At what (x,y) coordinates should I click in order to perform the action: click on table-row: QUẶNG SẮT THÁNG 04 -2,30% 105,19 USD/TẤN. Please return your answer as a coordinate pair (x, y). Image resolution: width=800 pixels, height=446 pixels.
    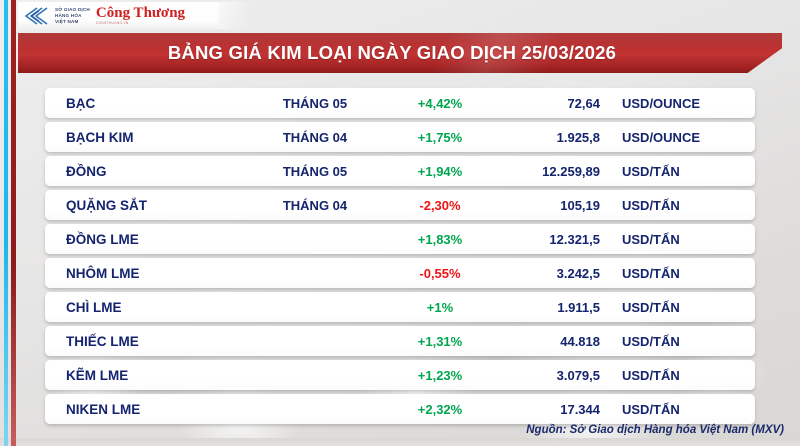
    Looking at the image, I should click on (400, 205).